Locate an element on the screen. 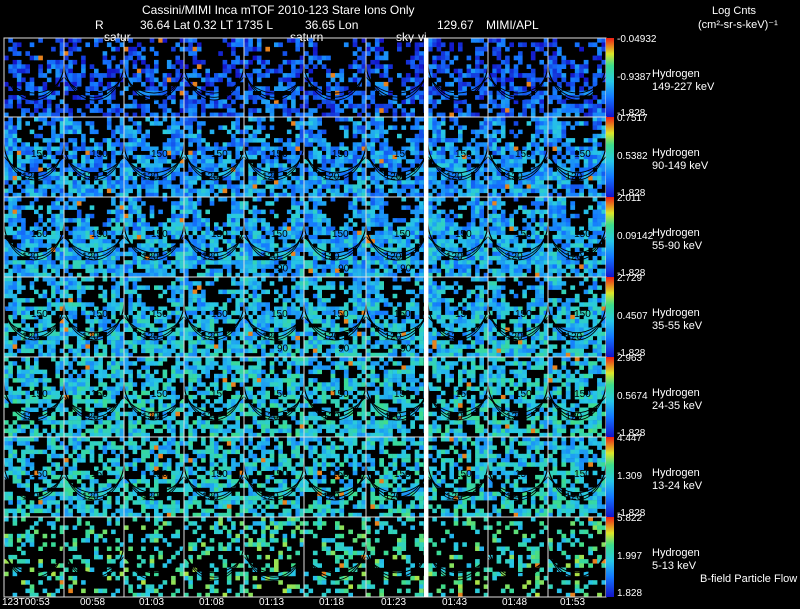  r-label: R is located at coordinates (99, 25).